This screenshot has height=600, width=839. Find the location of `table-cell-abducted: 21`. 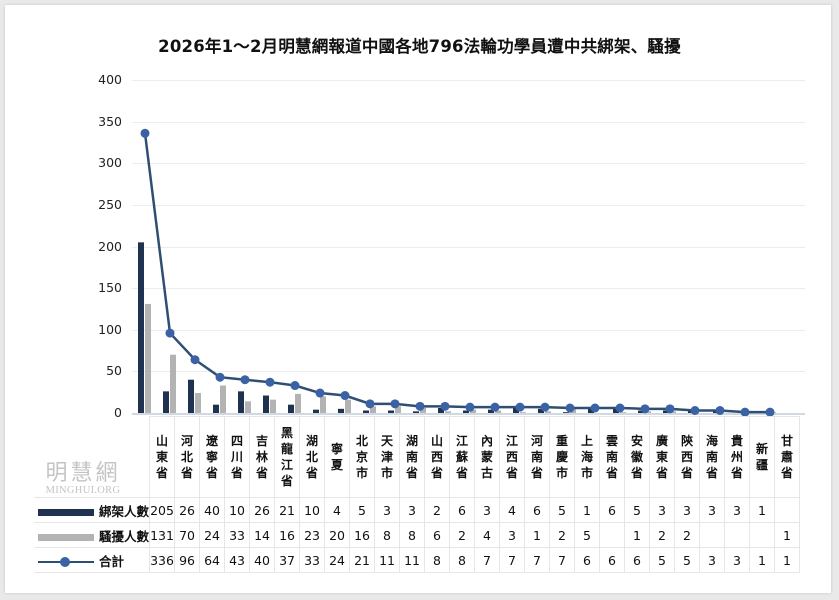

table-cell-abducted: 21 is located at coordinates (287, 510).